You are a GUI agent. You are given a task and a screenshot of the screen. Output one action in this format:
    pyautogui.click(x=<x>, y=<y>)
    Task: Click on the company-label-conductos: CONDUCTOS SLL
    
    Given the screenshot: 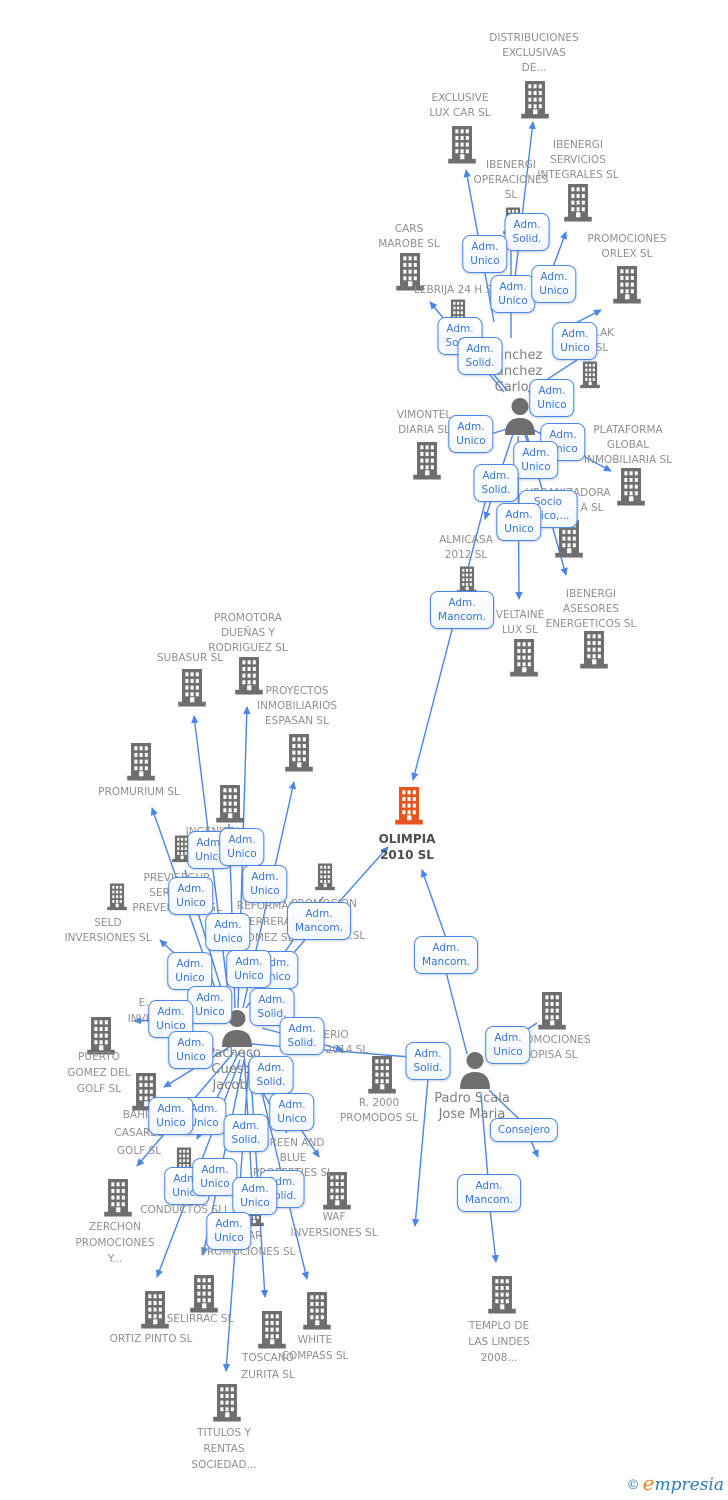 What is the action you would take?
    pyautogui.click(x=185, y=1210)
    